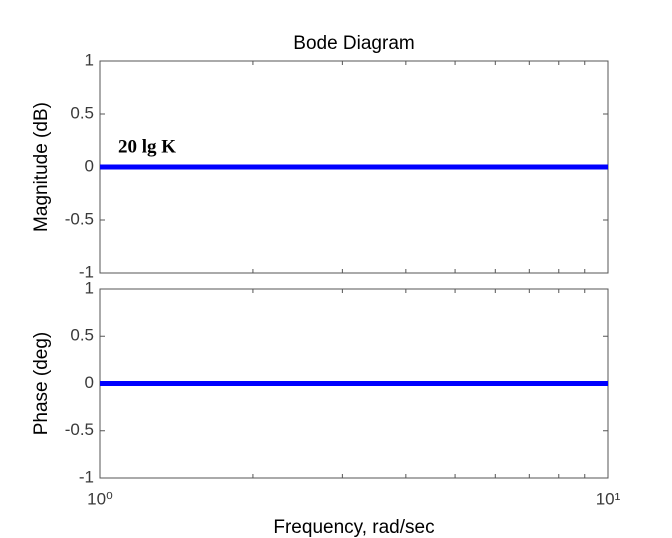 The height and width of the screenshot is (538, 672). Describe the element at coordinates (608, 498) in the screenshot. I see `x-tick-label: 10¹` at that location.